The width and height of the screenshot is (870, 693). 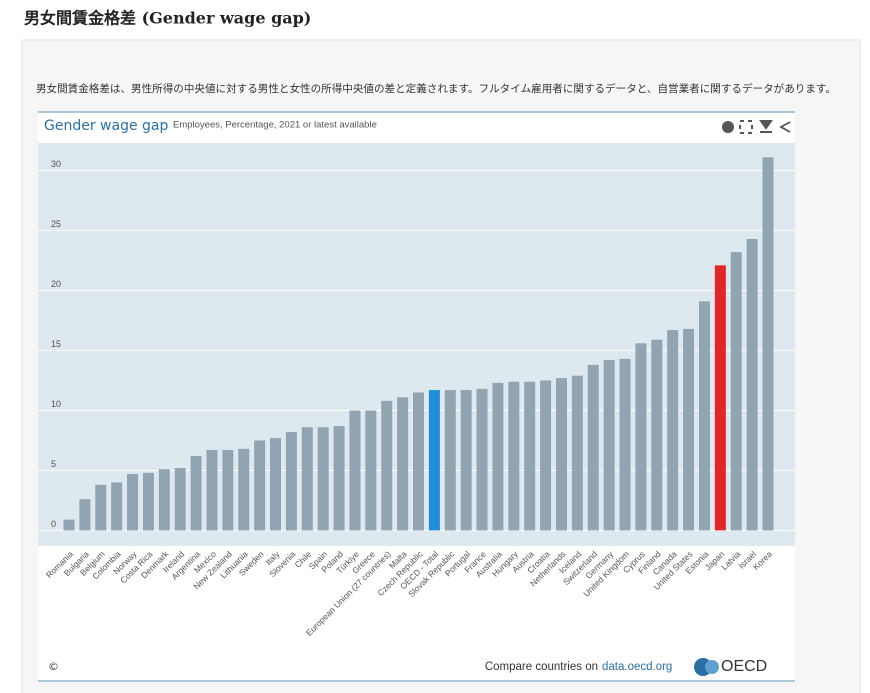 I want to click on download-icon, so click(x=766, y=126).